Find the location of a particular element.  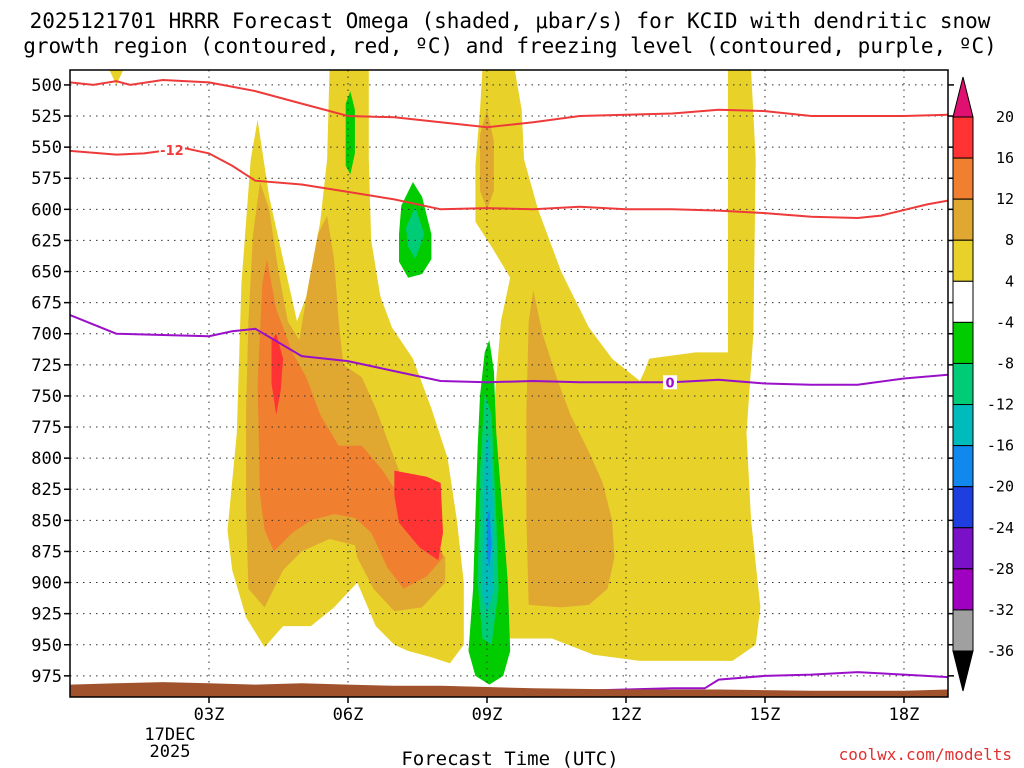

colorbar-label-8: 8 is located at coordinates (1009, 240).